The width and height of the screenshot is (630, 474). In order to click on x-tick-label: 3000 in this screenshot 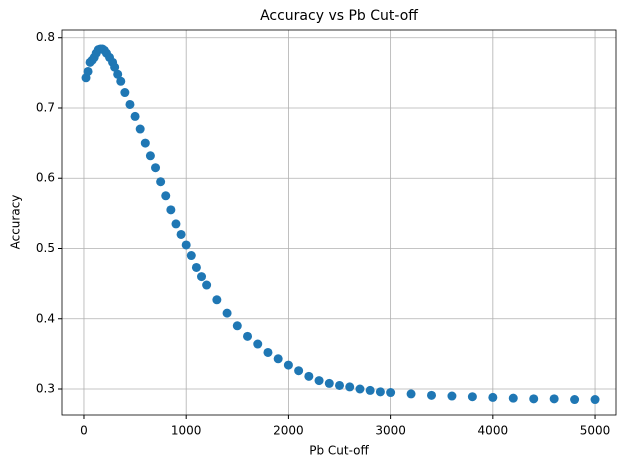, I will do `click(390, 431)`.